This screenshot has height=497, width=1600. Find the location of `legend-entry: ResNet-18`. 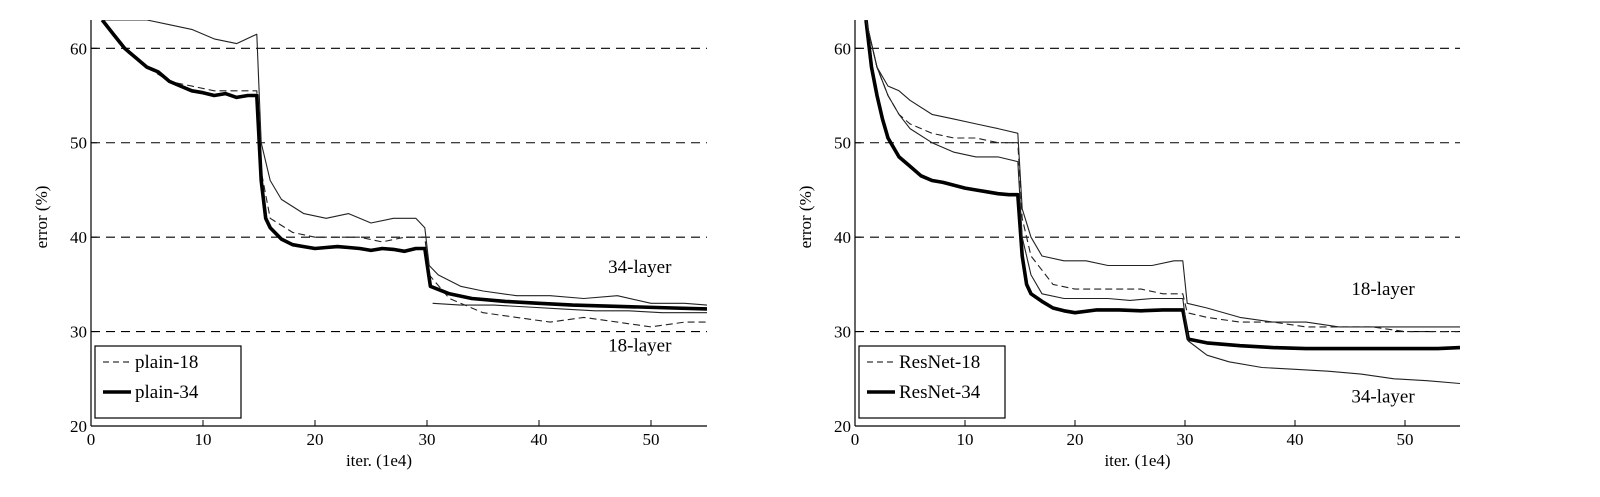

legend-entry: ResNet-18 is located at coordinates (939, 362).